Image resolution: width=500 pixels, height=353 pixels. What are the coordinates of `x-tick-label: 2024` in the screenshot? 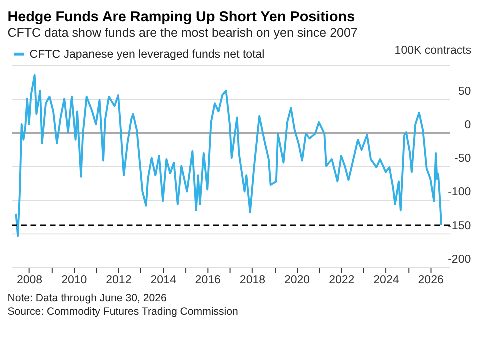 It's located at (387, 280).